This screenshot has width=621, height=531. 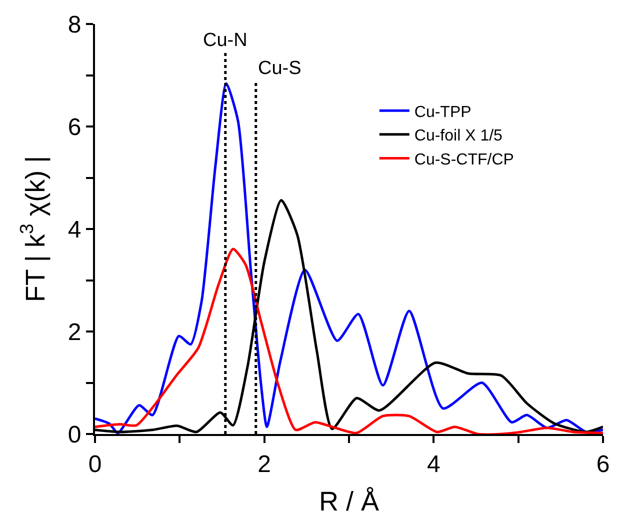 I want to click on y-tick-label: 2, so click(x=75, y=332).